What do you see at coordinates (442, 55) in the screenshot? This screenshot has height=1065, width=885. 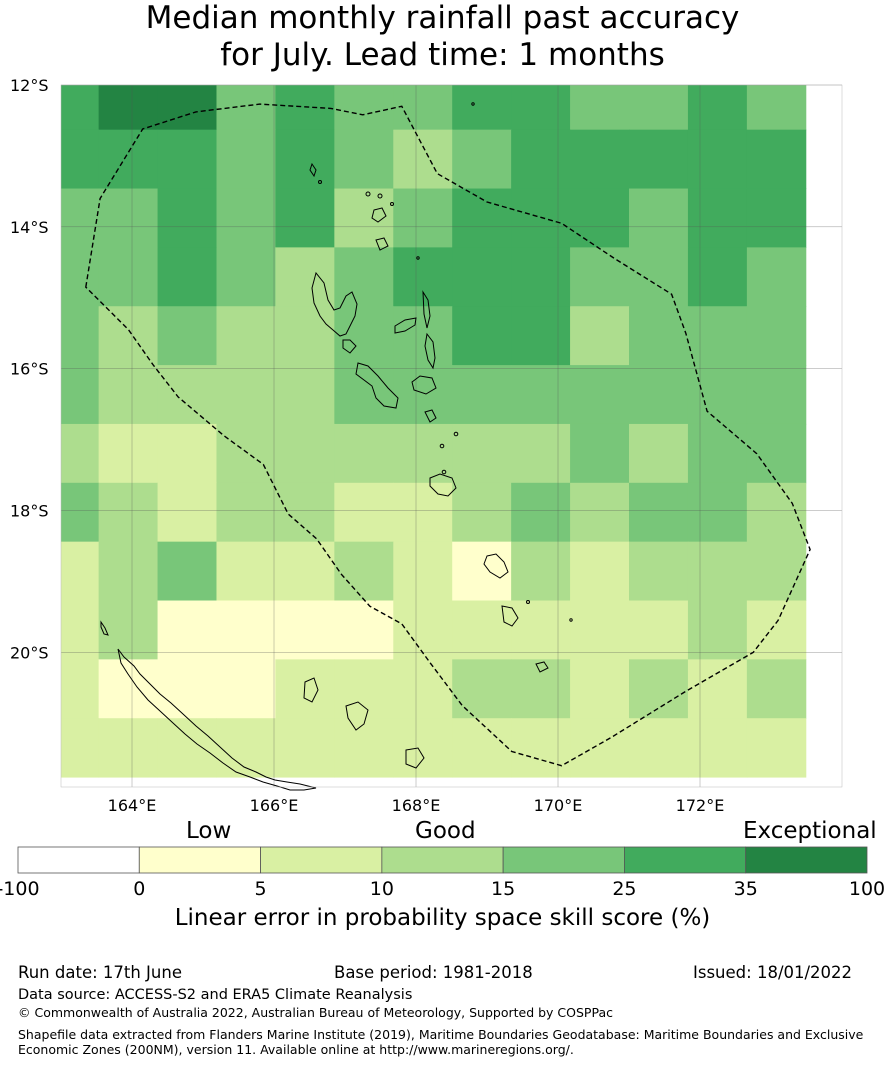 I see `title-line-2: for July. Lead time: 1 months` at bounding box center [442, 55].